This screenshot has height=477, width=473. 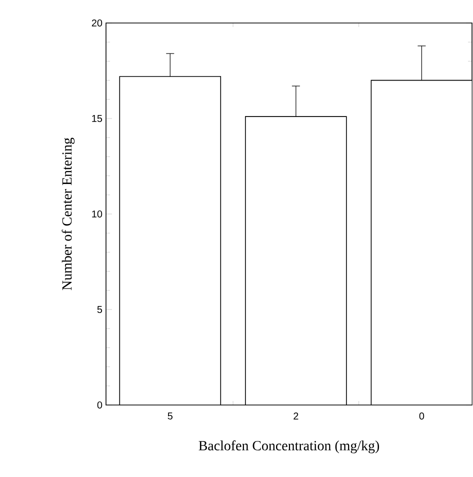 What do you see at coordinates (99, 405) in the screenshot?
I see `y-tick-label: 0` at bounding box center [99, 405].